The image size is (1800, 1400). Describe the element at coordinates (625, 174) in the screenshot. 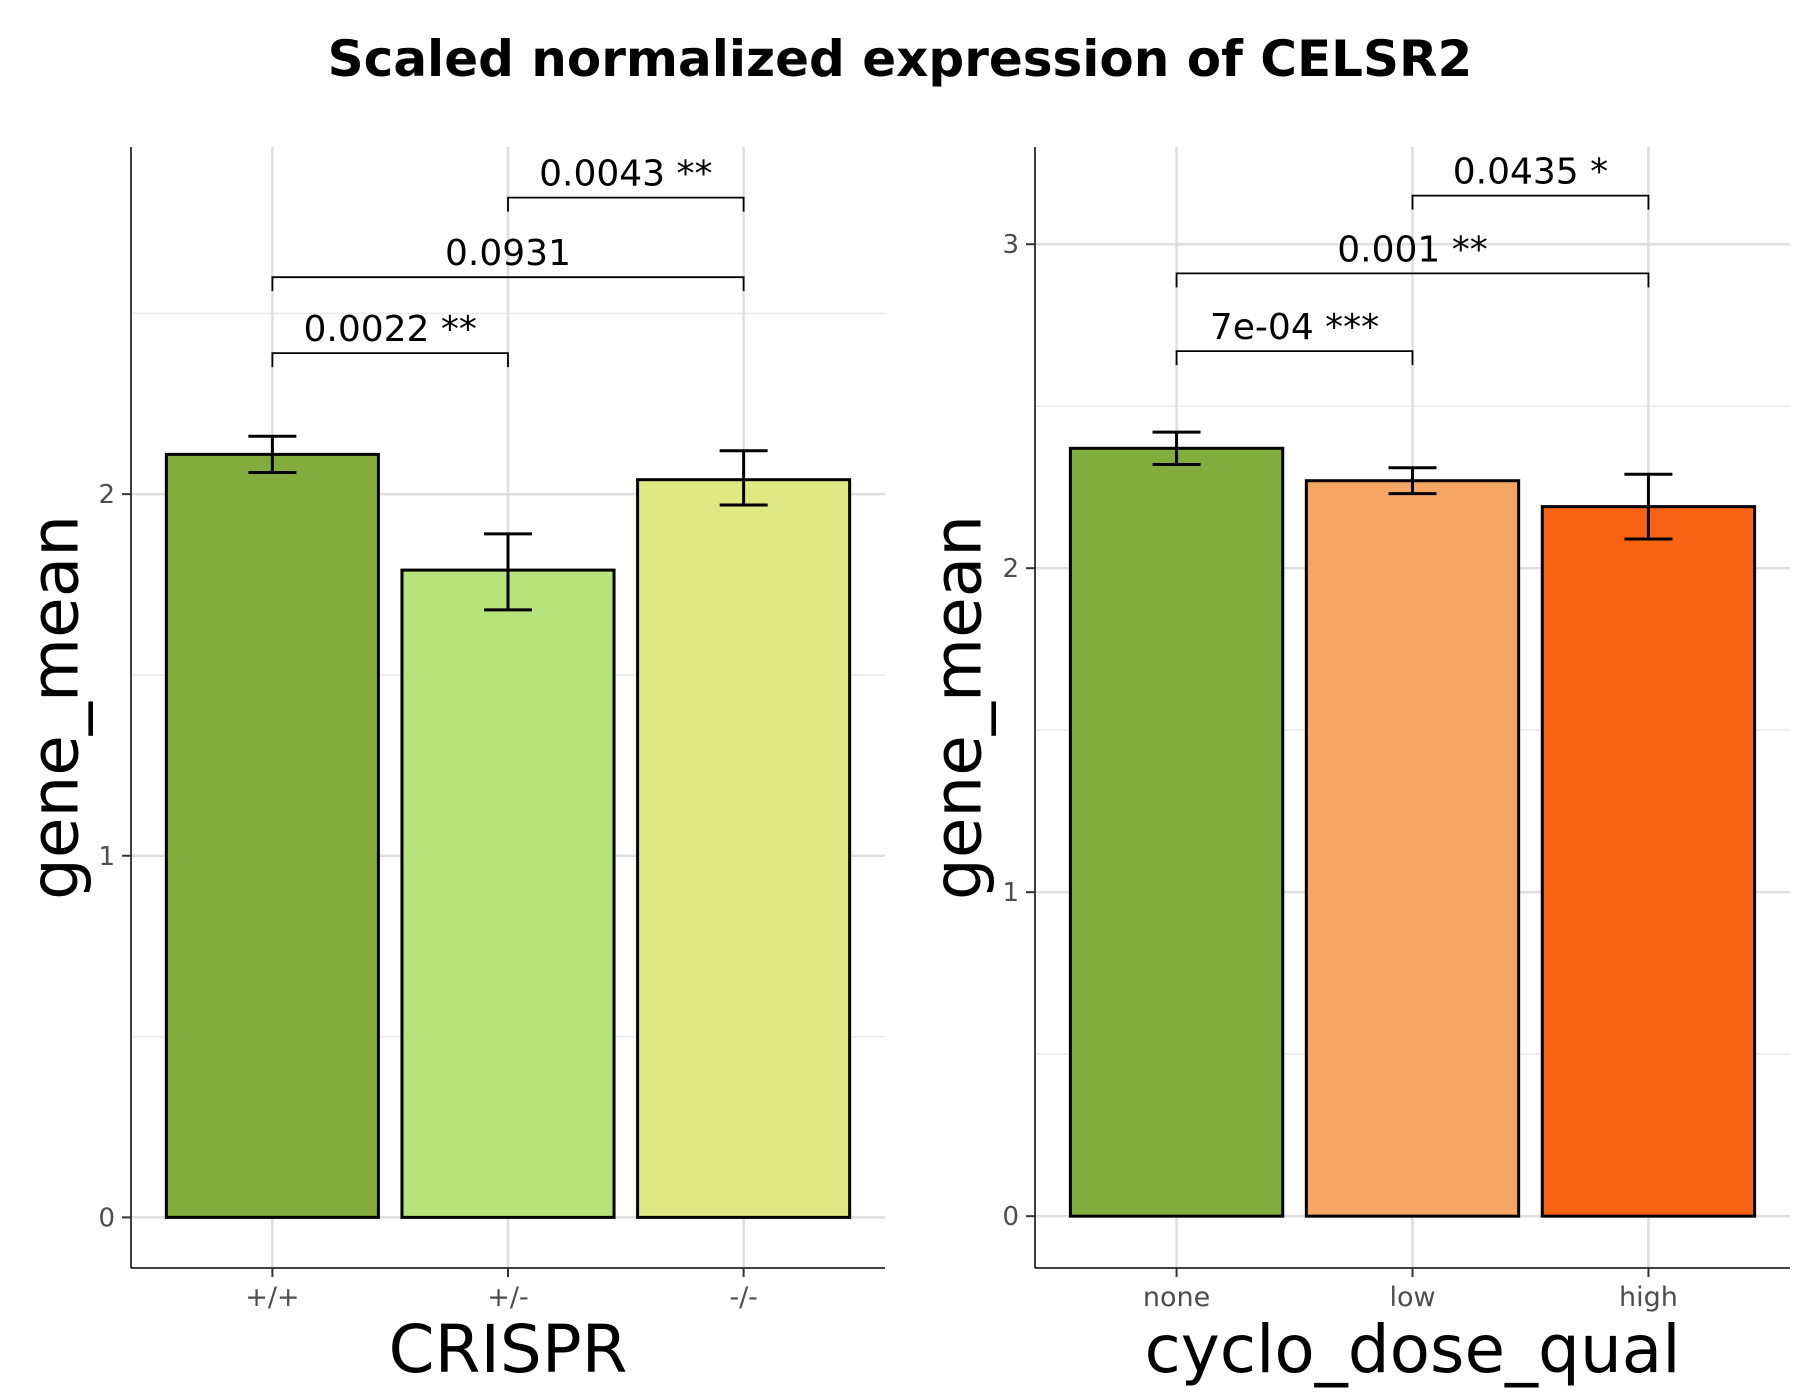

I see `bracket-label: 0.0043 **` at that location.